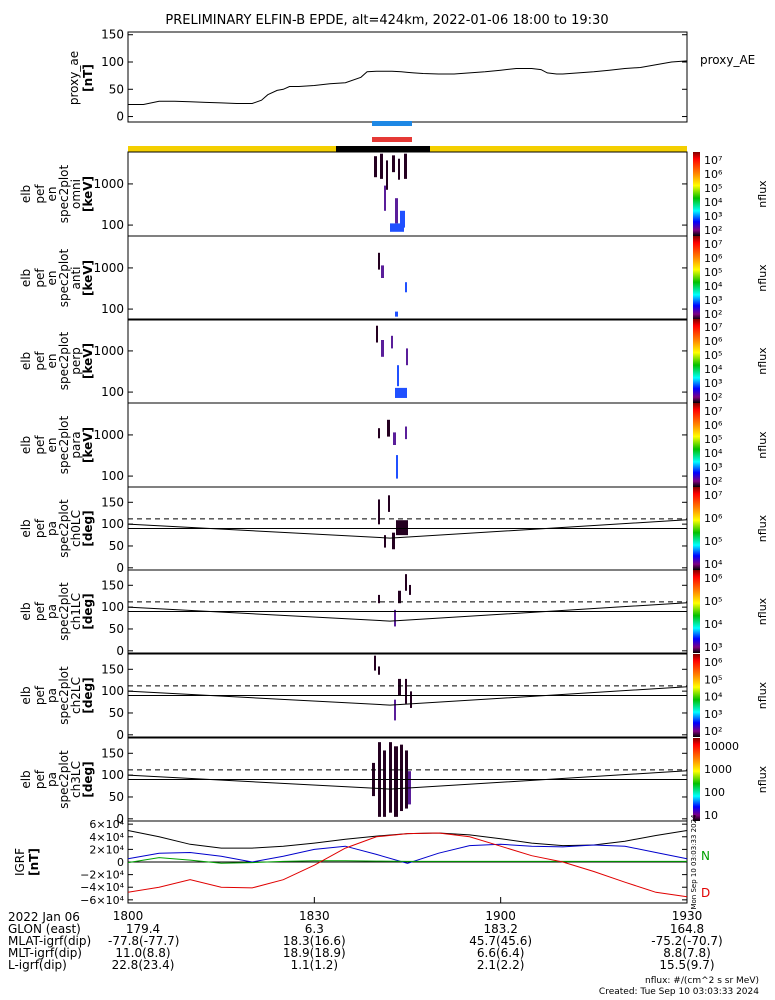  I want to click on spec-panel-3-colorbar-tick: 10³, so click(713, 383).